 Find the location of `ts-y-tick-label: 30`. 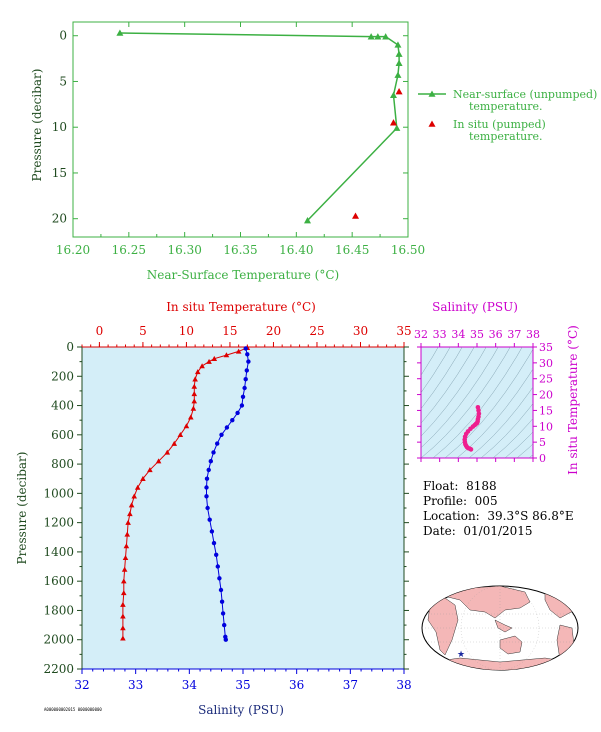

ts-y-tick-label: 30 is located at coordinates (546, 363).